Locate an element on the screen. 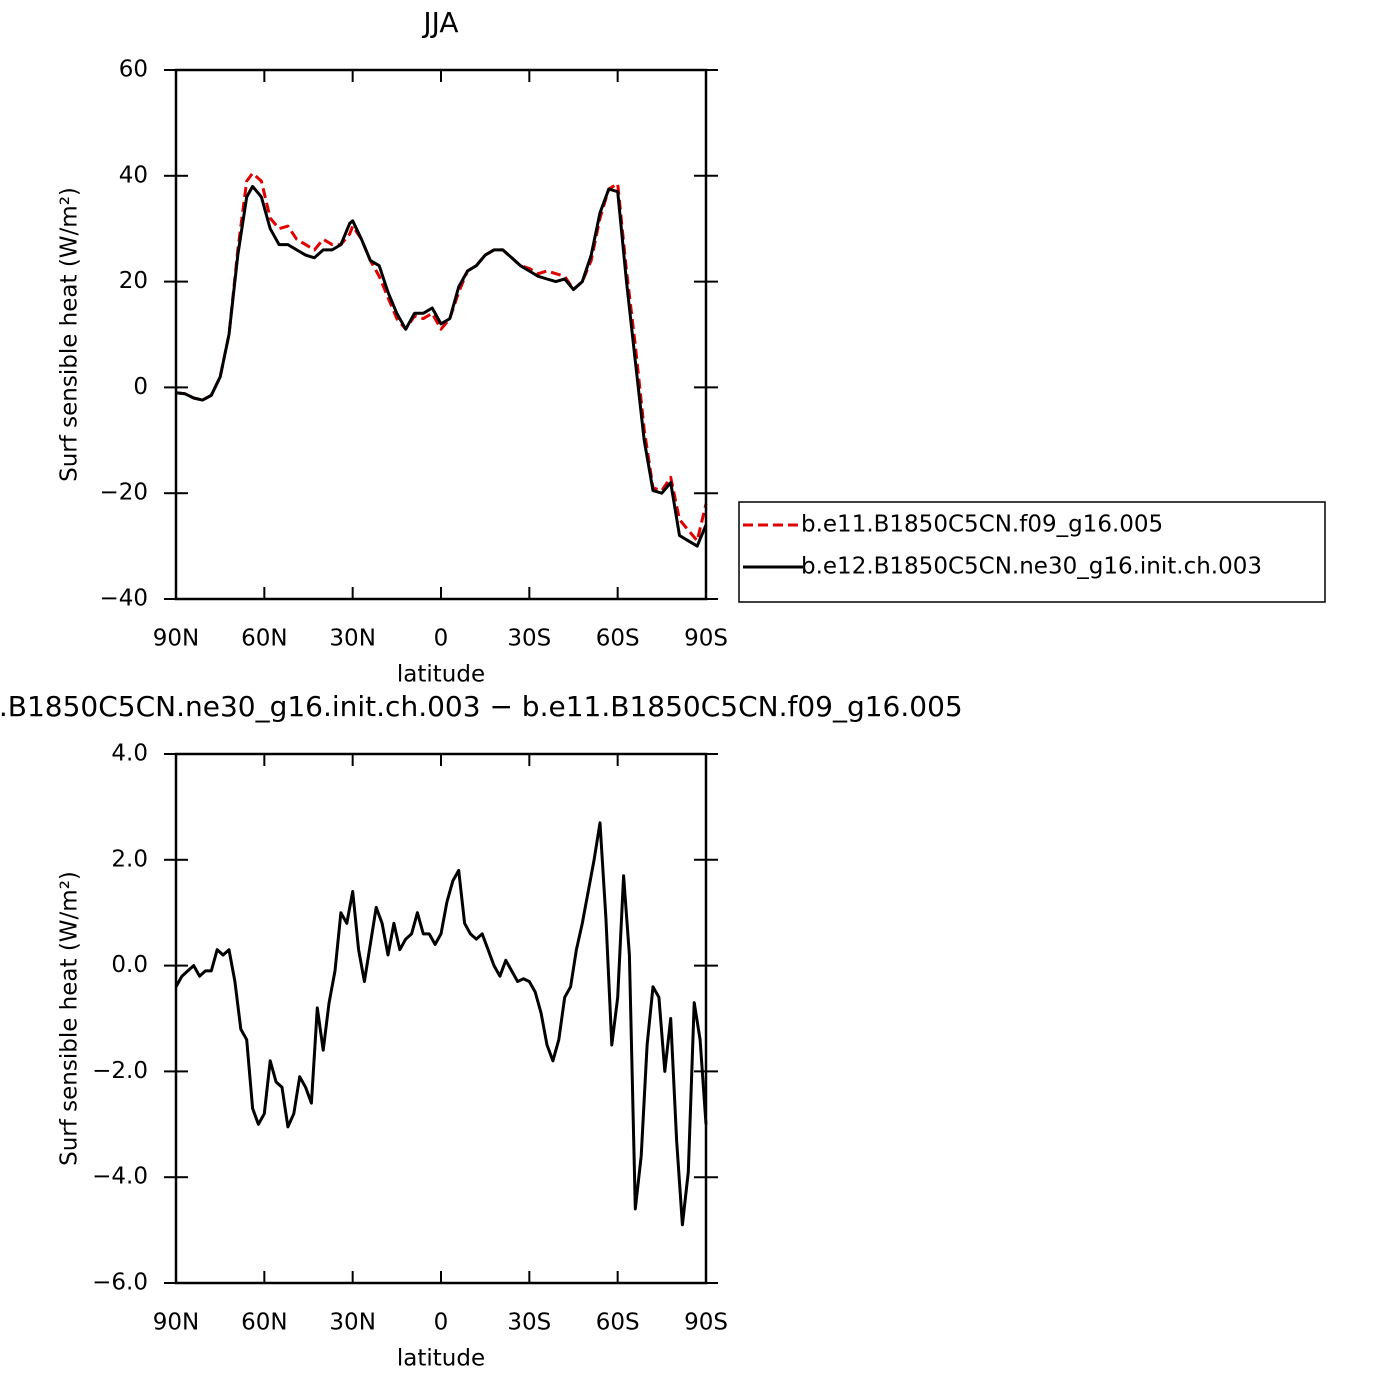 This screenshot has height=1381, width=1381. y-tick-label: 0 is located at coordinates (140, 387).